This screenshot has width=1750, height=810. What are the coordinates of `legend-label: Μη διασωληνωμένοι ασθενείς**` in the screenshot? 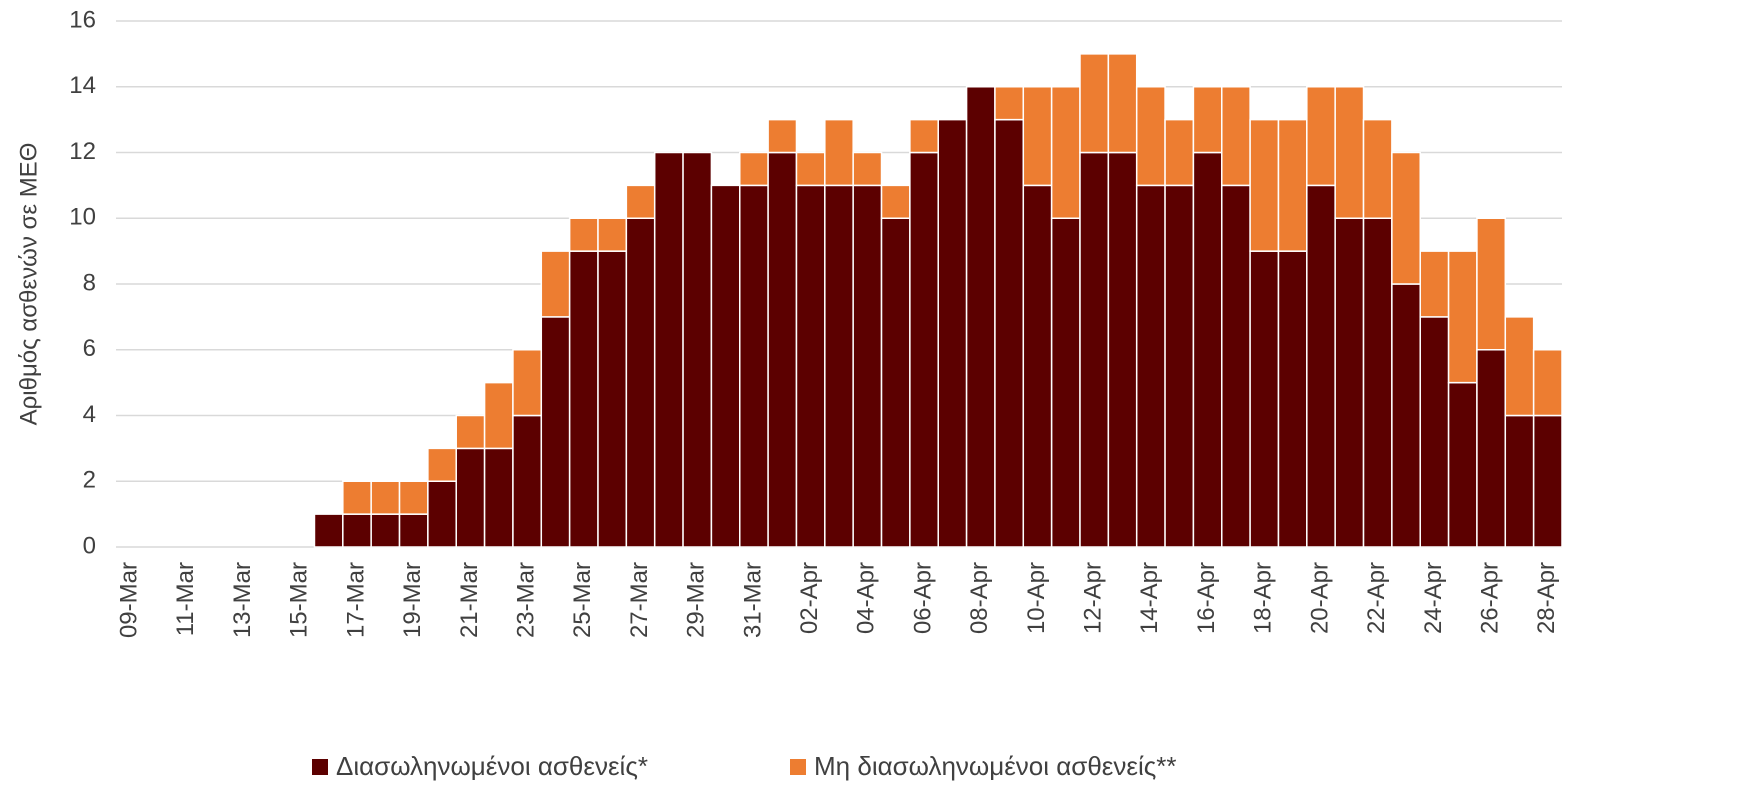 It's located at (995, 766).